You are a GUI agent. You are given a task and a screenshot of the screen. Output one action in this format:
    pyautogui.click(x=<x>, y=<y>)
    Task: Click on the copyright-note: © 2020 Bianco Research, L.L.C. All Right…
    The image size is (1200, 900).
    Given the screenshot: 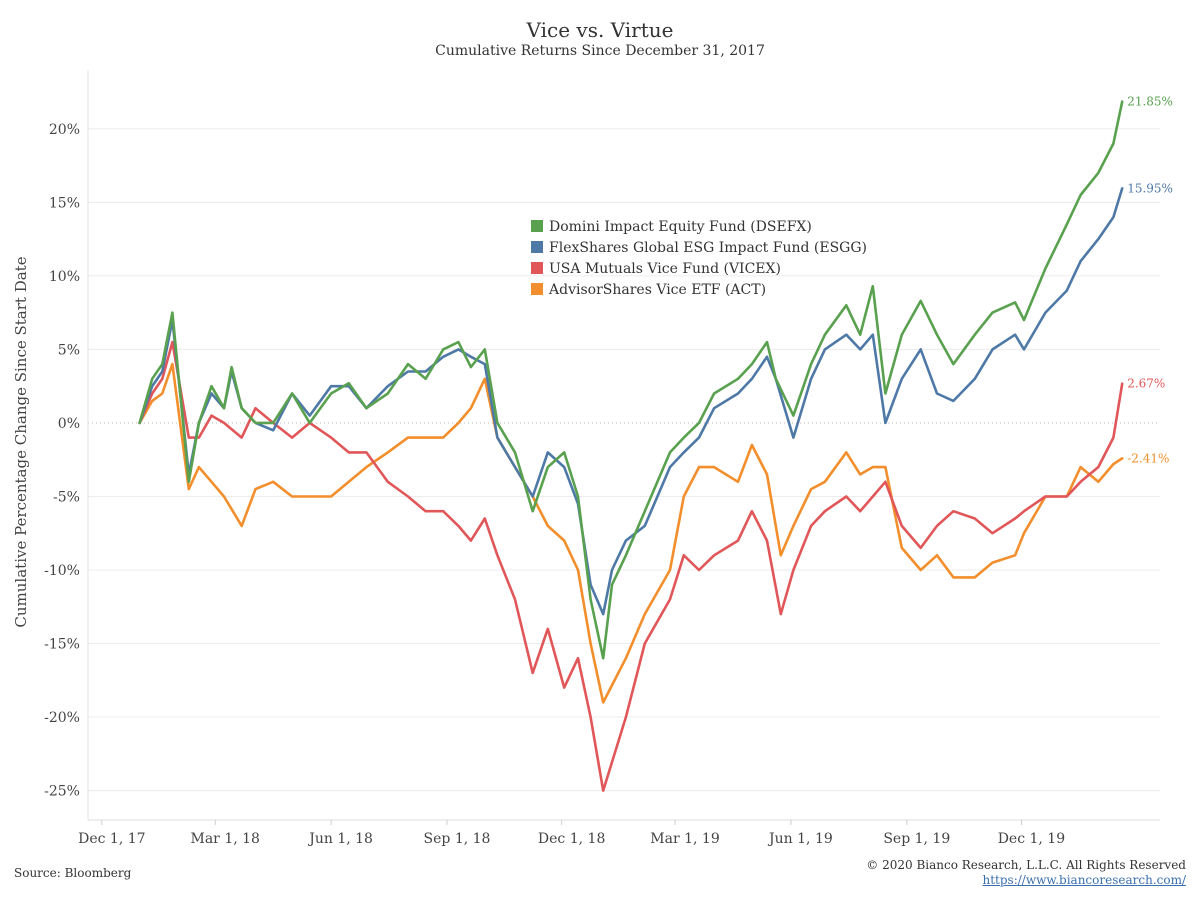 What is the action you would take?
    pyautogui.click(x=1026, y=865)
    